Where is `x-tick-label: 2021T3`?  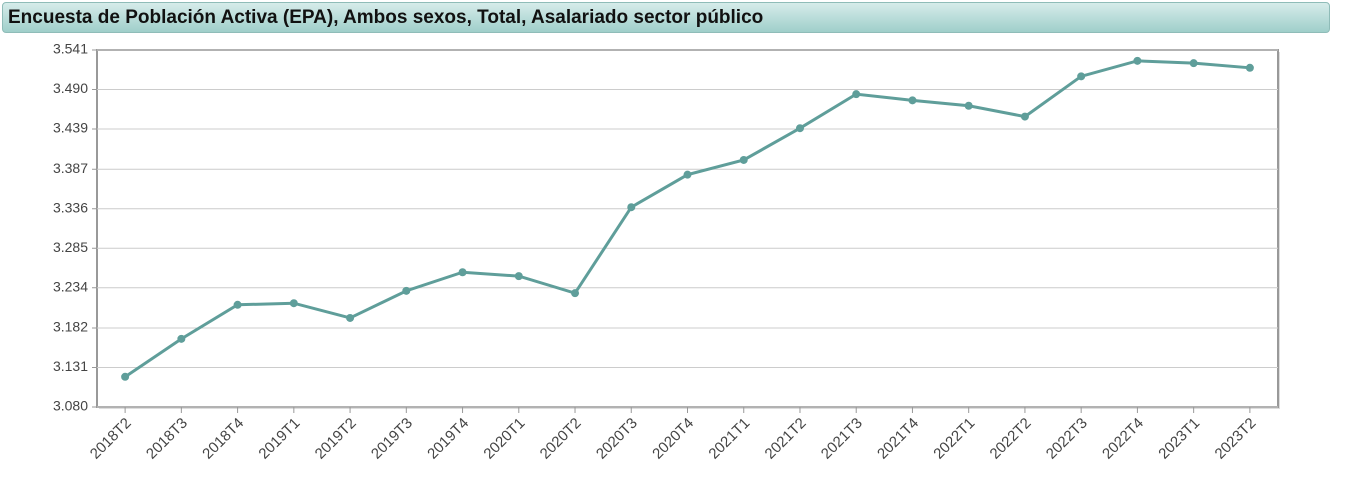 x-tick-label: 2021T3 is located at coordinates (842, 439).